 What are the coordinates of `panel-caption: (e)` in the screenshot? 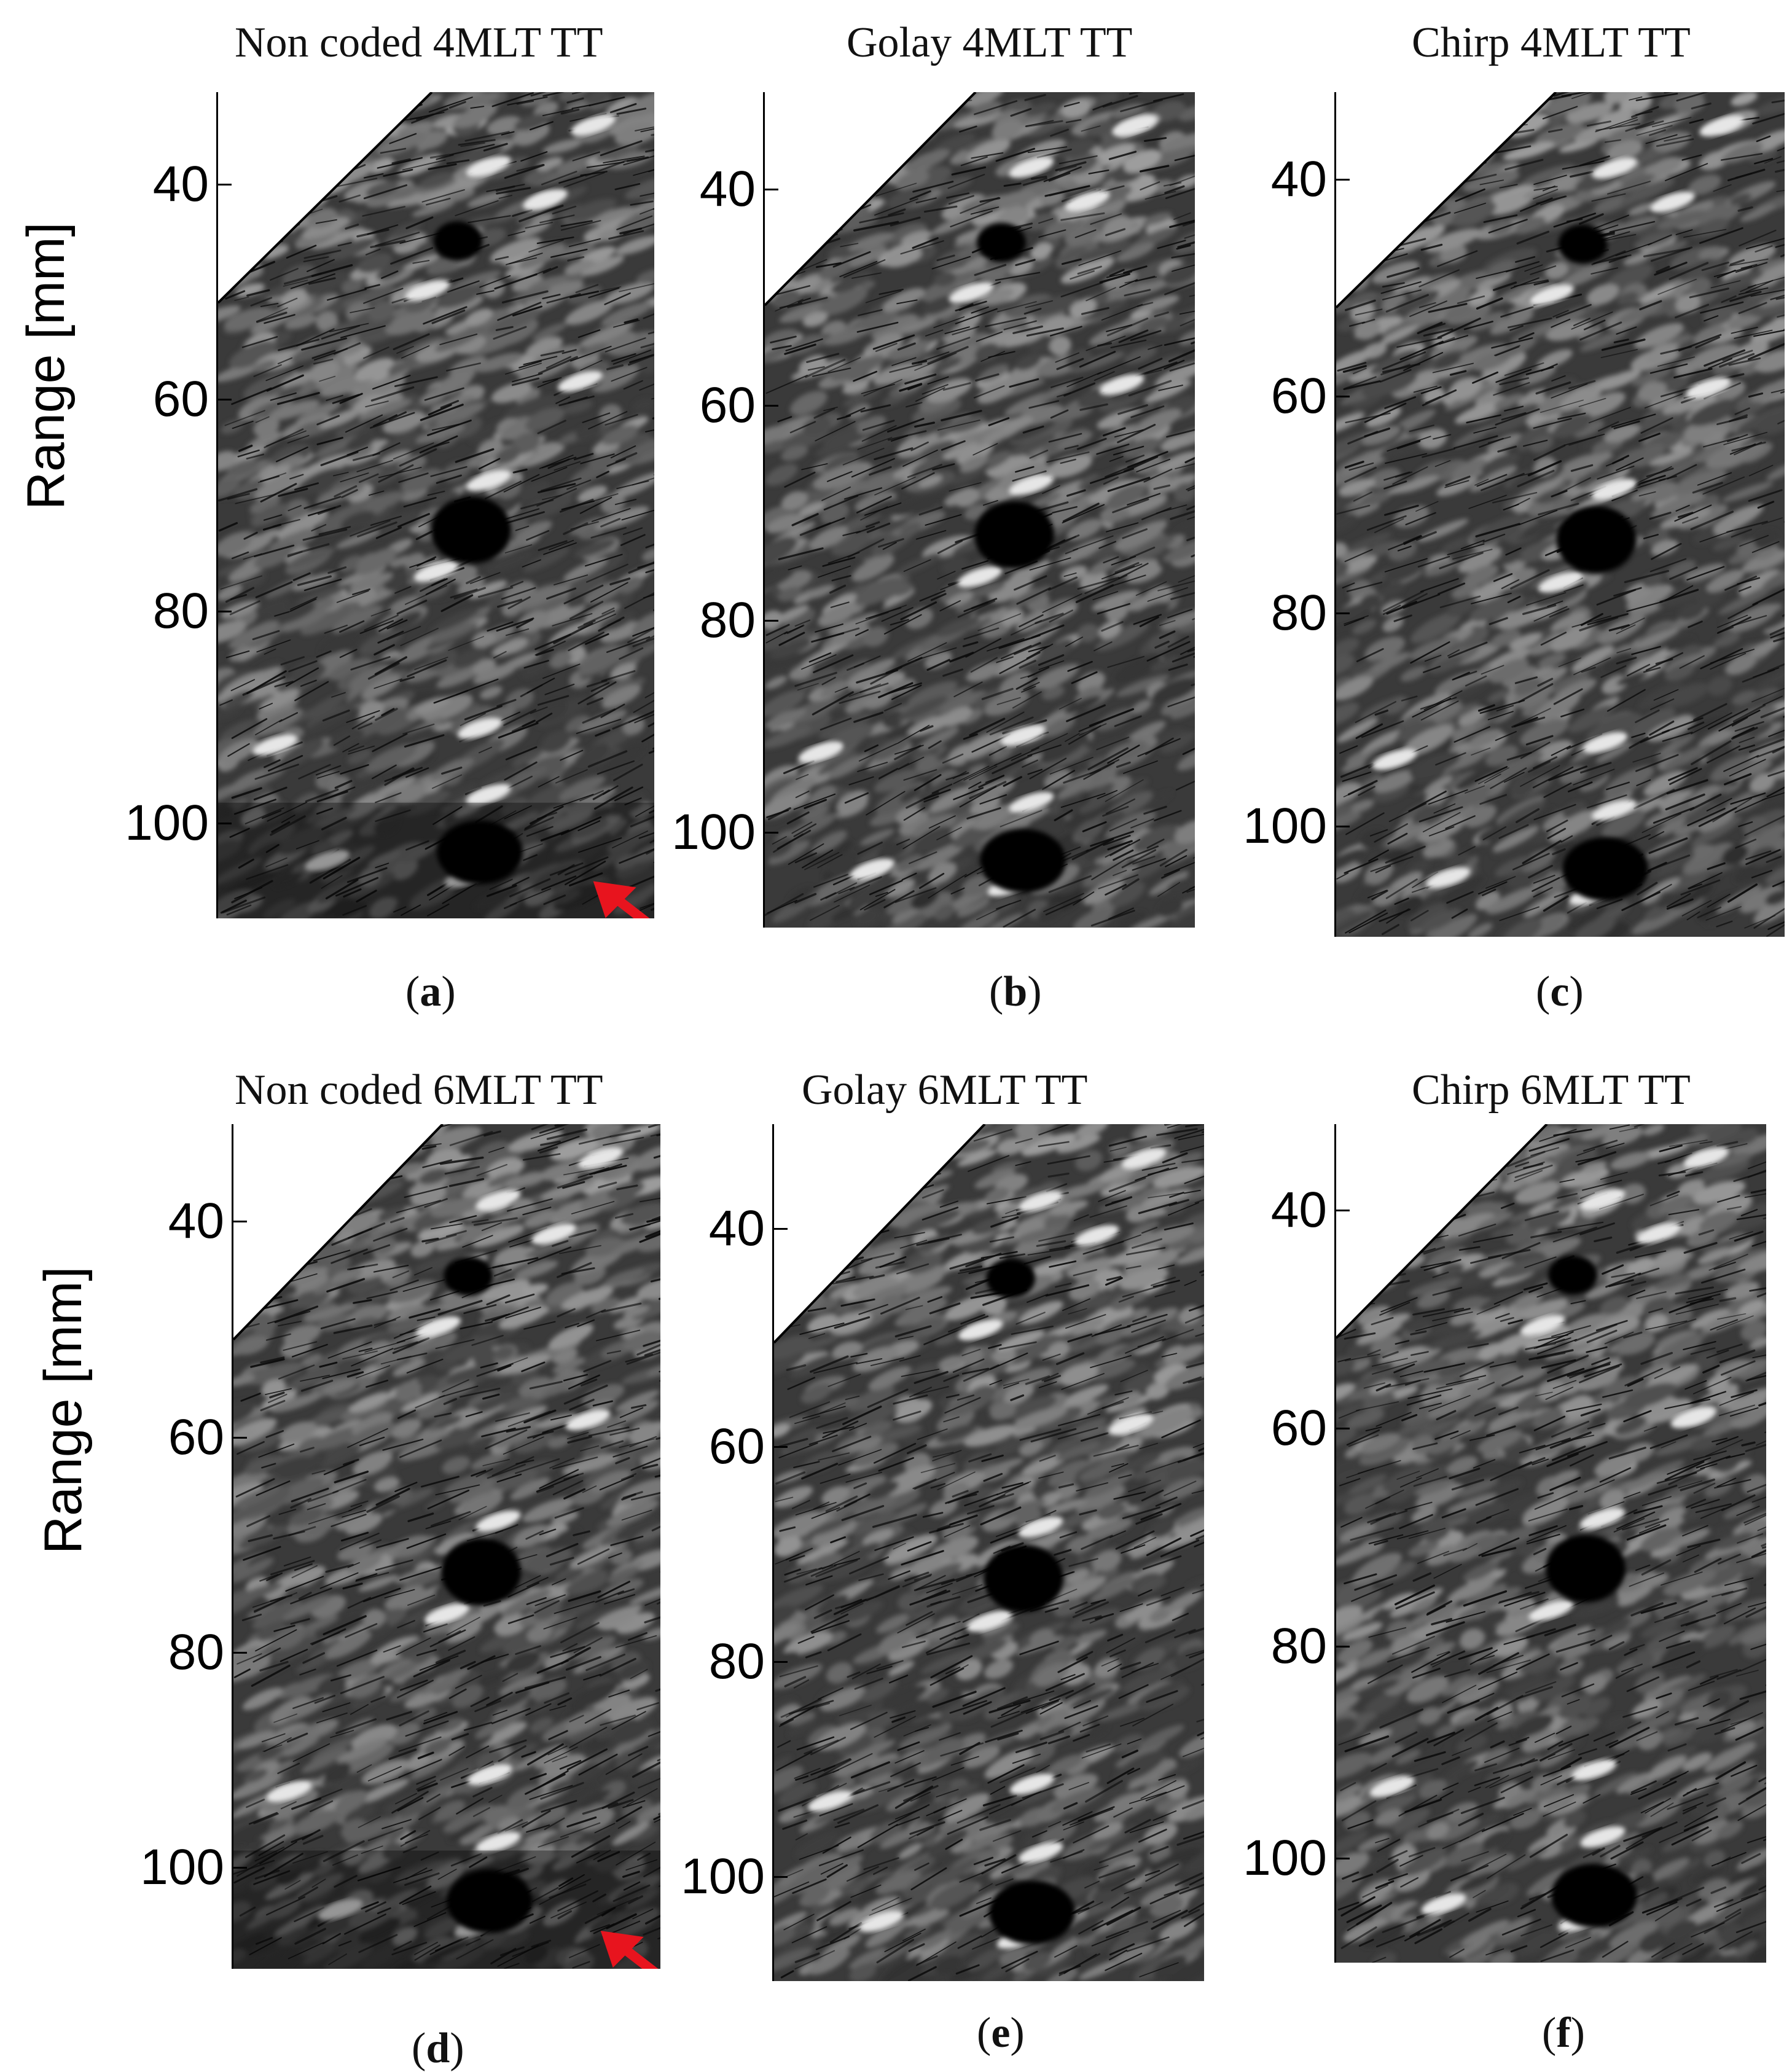 It's located at (1001, 2033).